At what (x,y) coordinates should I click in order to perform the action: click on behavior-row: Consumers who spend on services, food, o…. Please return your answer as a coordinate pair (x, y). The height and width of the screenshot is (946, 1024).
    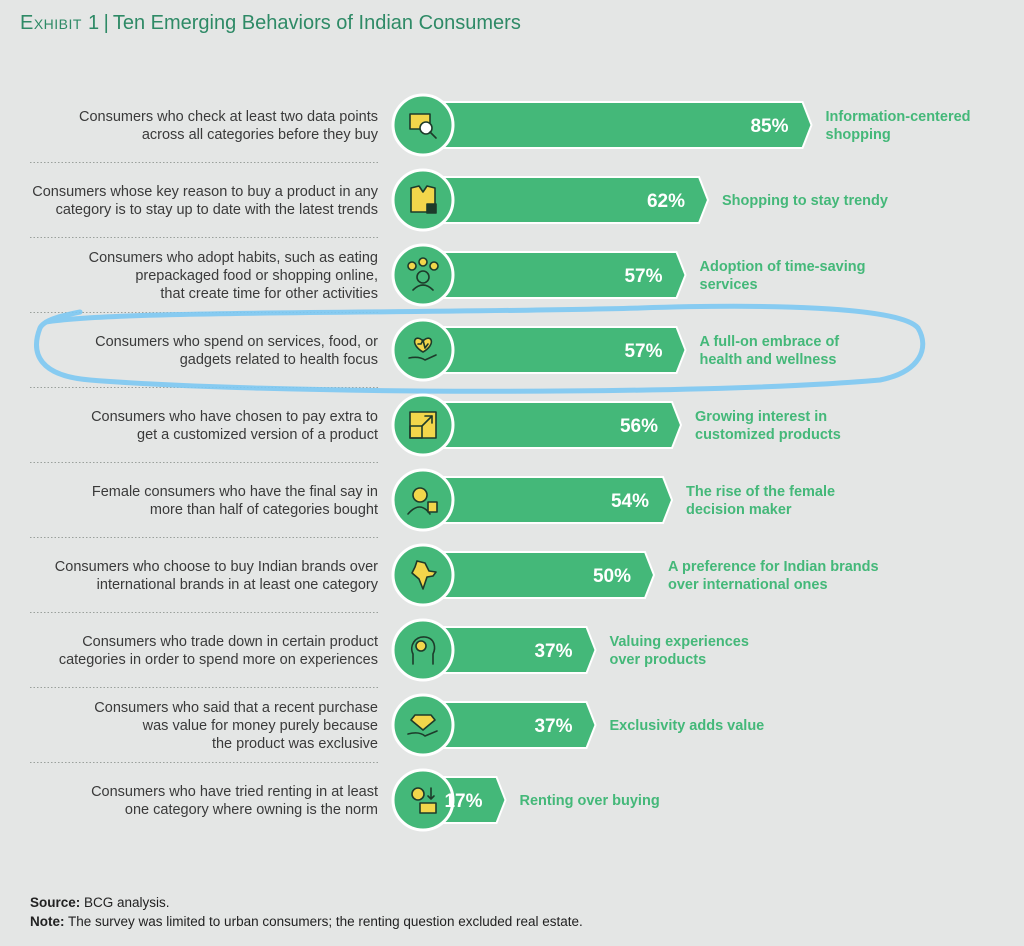
    Looking at the image, I should click on (478, 348).